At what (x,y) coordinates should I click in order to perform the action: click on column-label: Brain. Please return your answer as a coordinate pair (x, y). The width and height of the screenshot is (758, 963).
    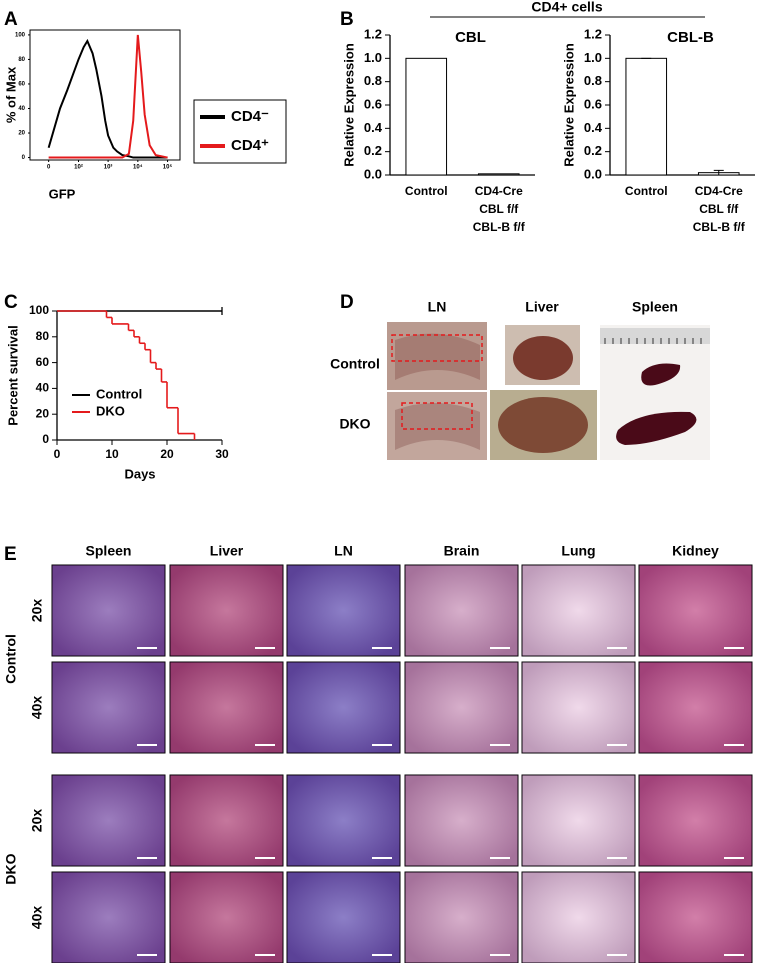
    Looking at the image, I should click on (462, 551).